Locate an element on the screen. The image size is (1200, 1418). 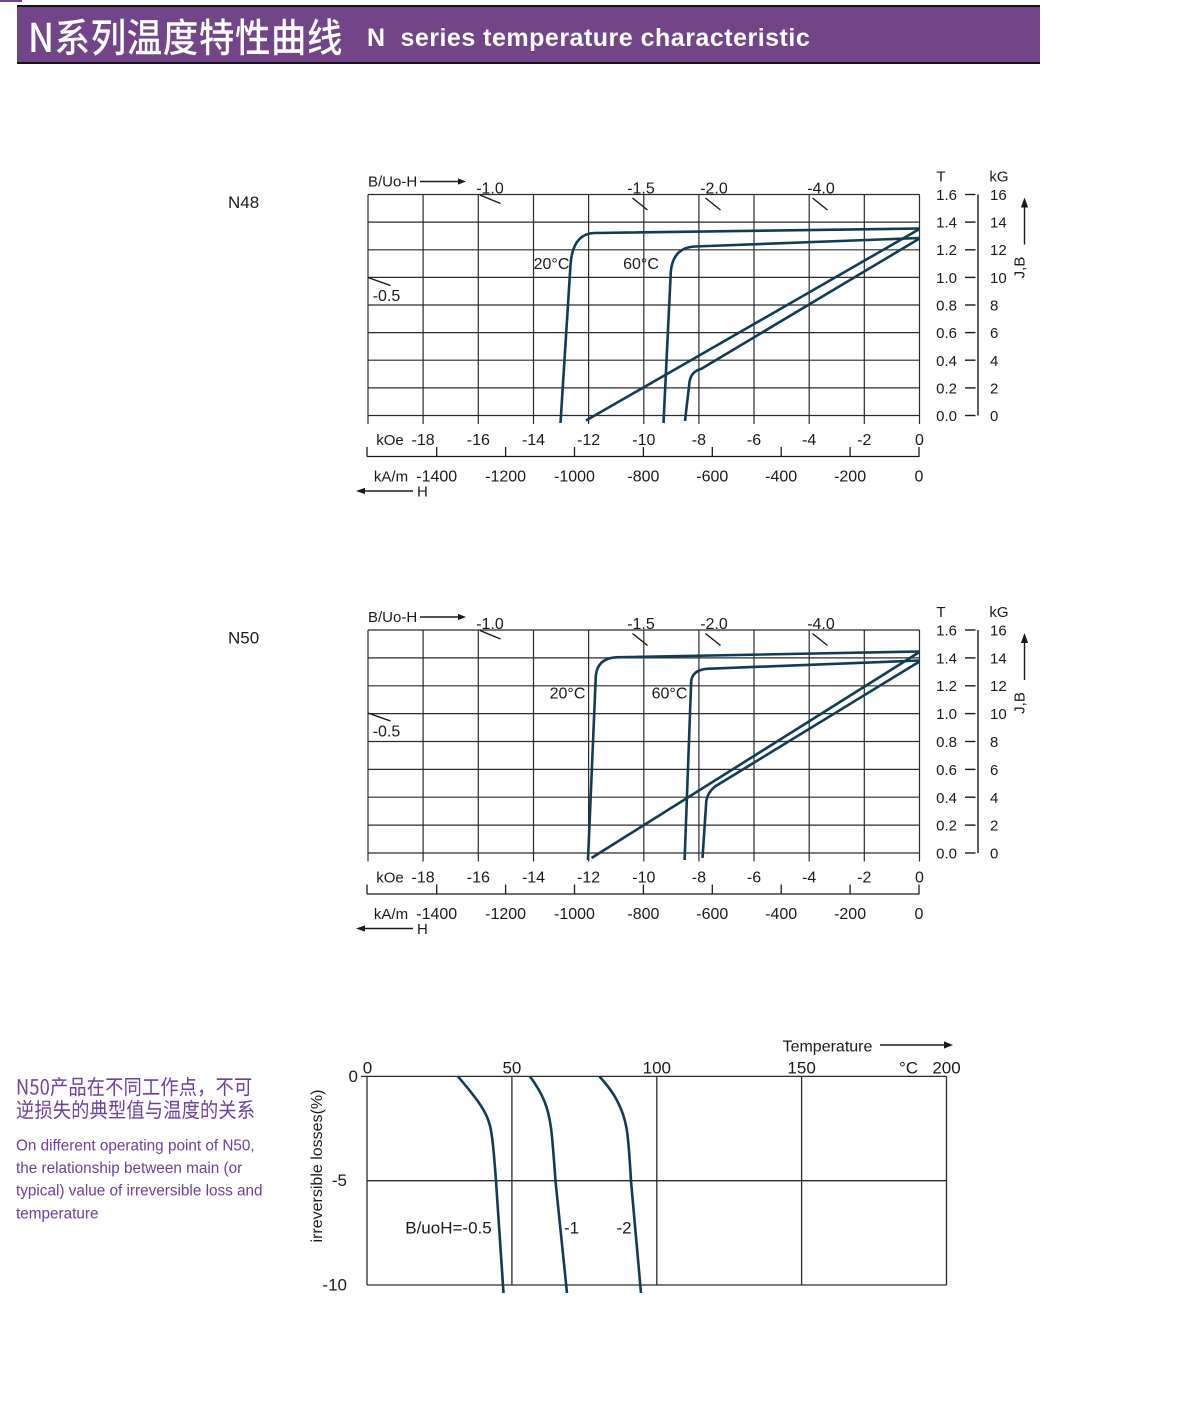
svg-text: -18 is located at coordinates (423, 440).